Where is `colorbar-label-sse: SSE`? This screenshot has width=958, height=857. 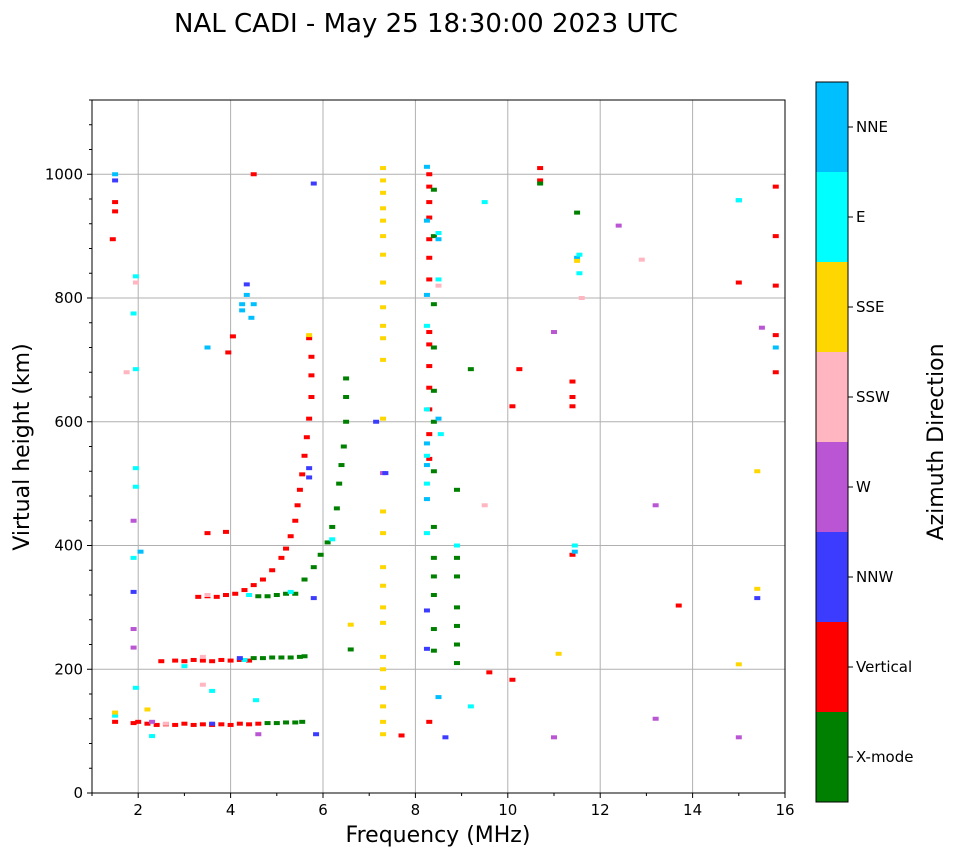 colorbar-label-sse: SSE is located at coordinates (870, 307).